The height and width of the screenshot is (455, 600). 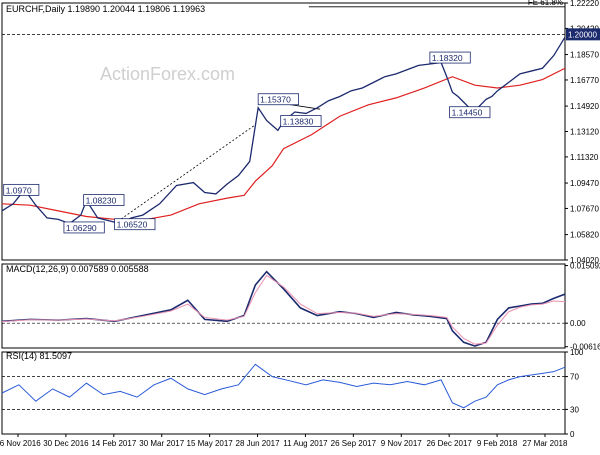 What do you see at coordinates (298, 121) in the screenshot?
I see `annotation-label-5: 1.13830` at bounding box center [298, 121].